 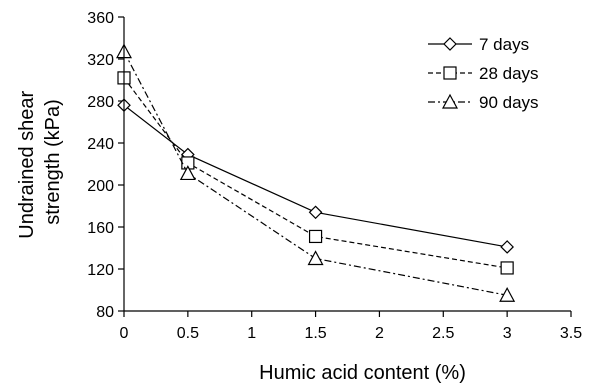 I want to click on y-tick-label: 360, so click(x=100, y=18).